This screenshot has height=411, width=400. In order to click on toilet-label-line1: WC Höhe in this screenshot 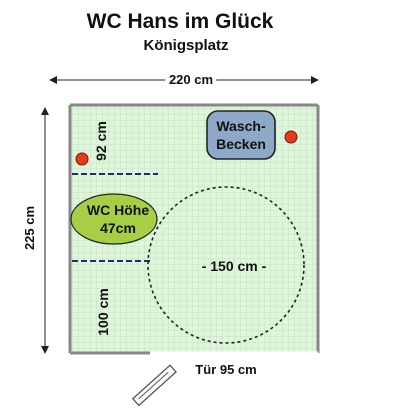, I will do `click(118, 210)`.